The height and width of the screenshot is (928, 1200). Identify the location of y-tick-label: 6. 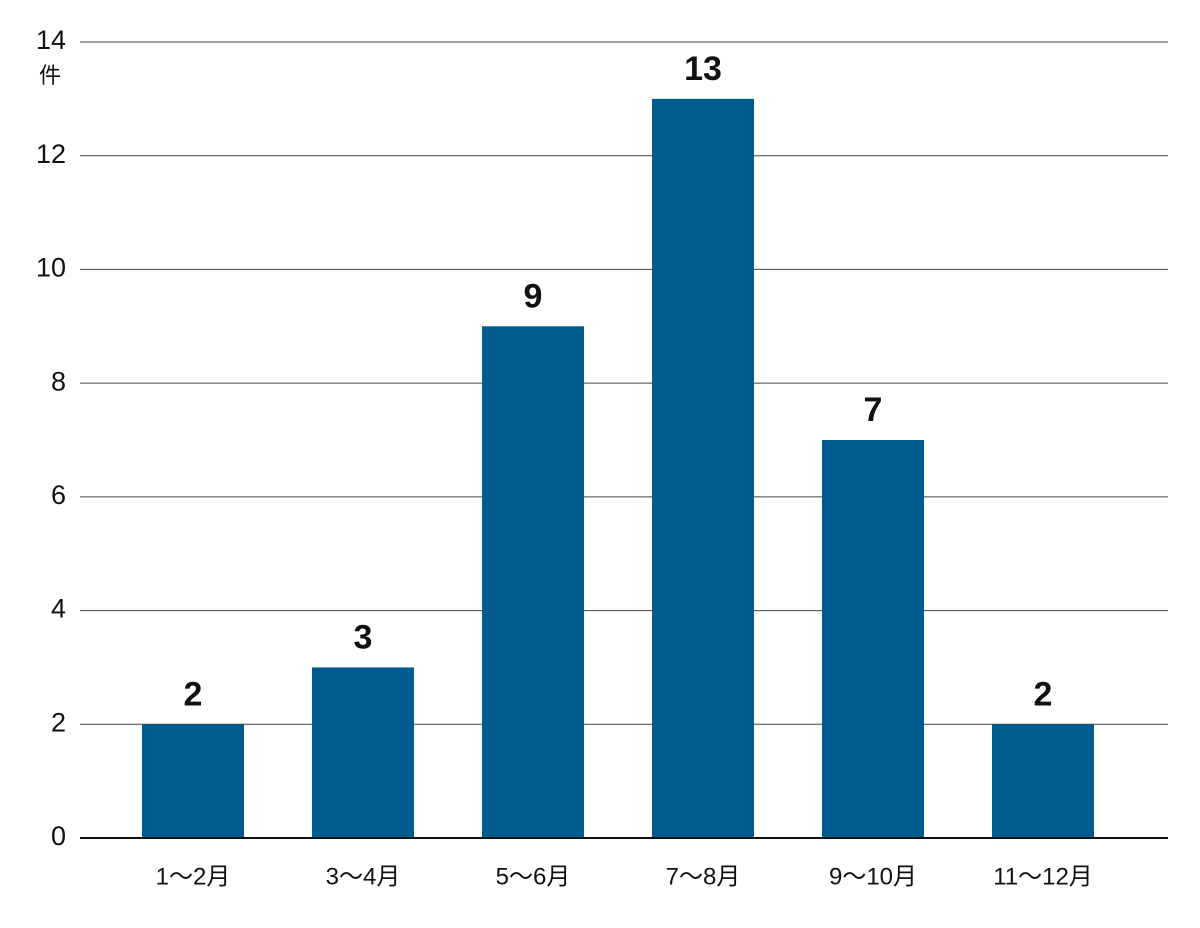
(58, 495).